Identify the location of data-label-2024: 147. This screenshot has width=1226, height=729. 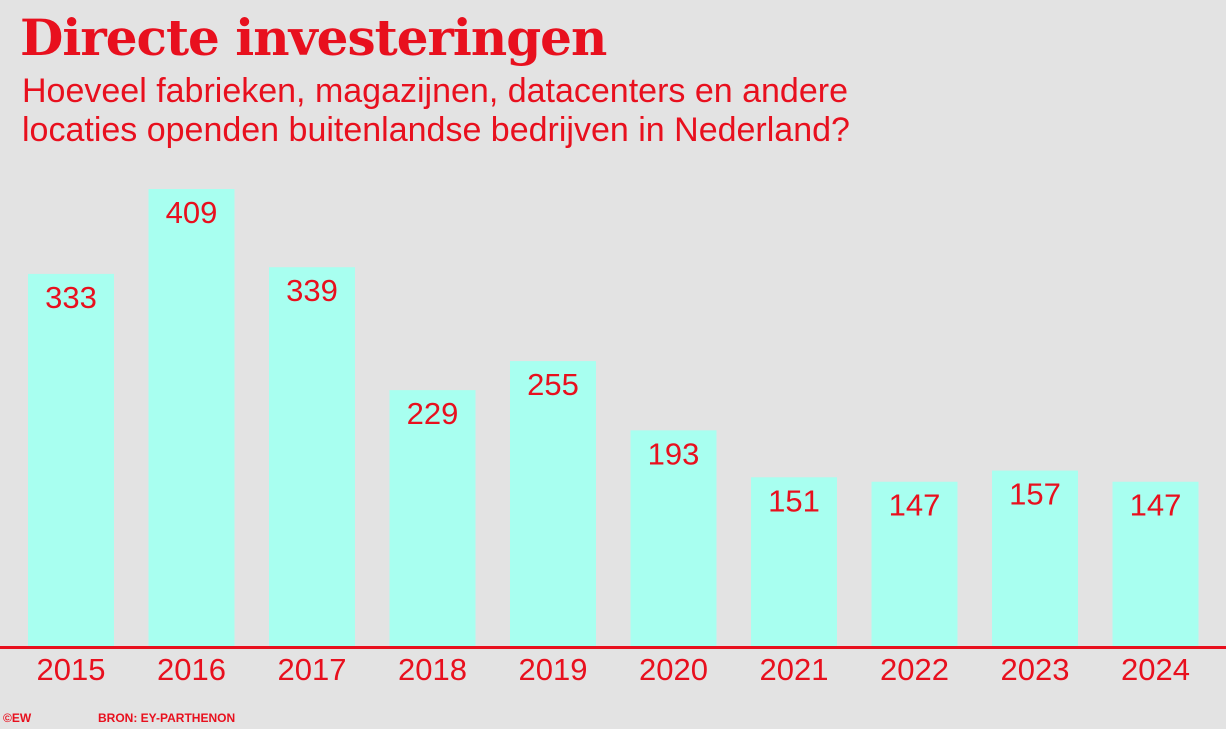
(1156, 505).